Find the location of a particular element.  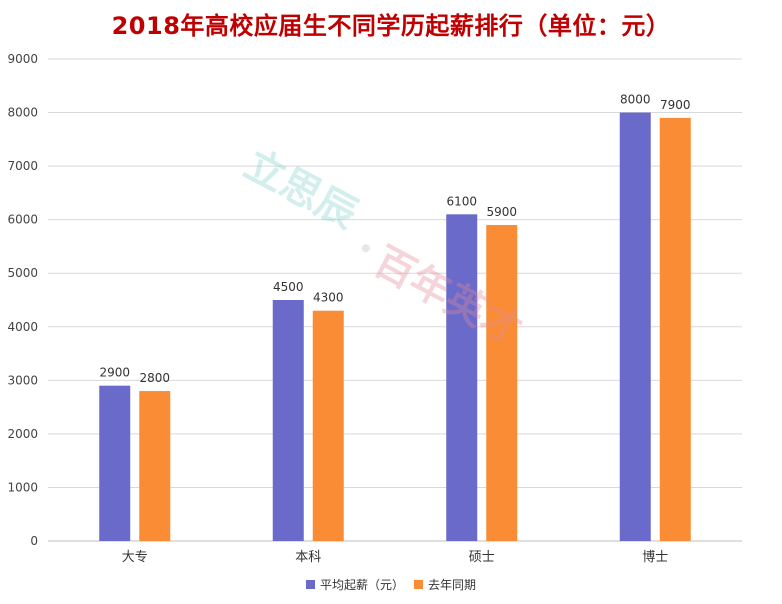

x-category-label: 大专 is located at coordinates (135, 557).